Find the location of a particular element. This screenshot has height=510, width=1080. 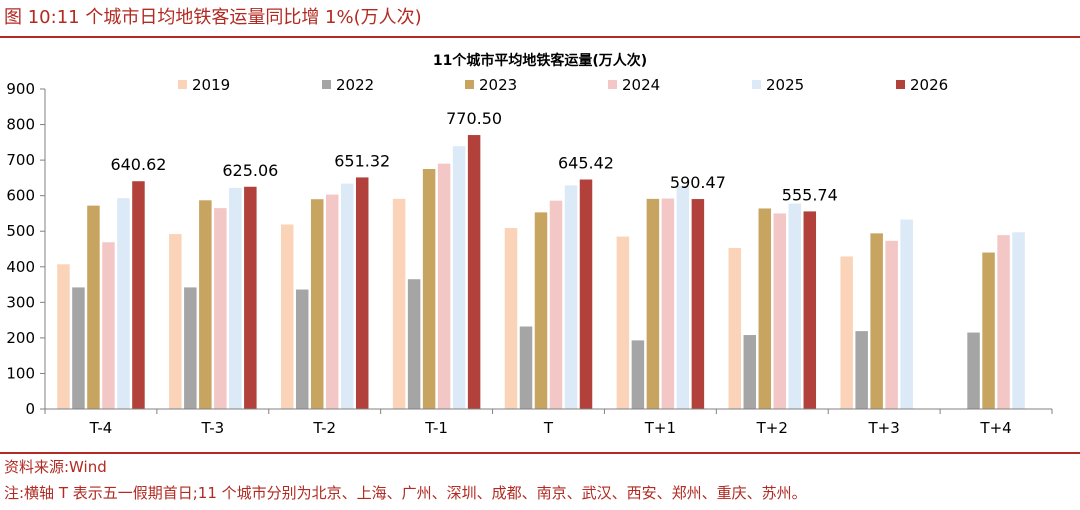

chart-title: 11个城市平均地铁客运量(万人次) is located at coordinates (540, 60).